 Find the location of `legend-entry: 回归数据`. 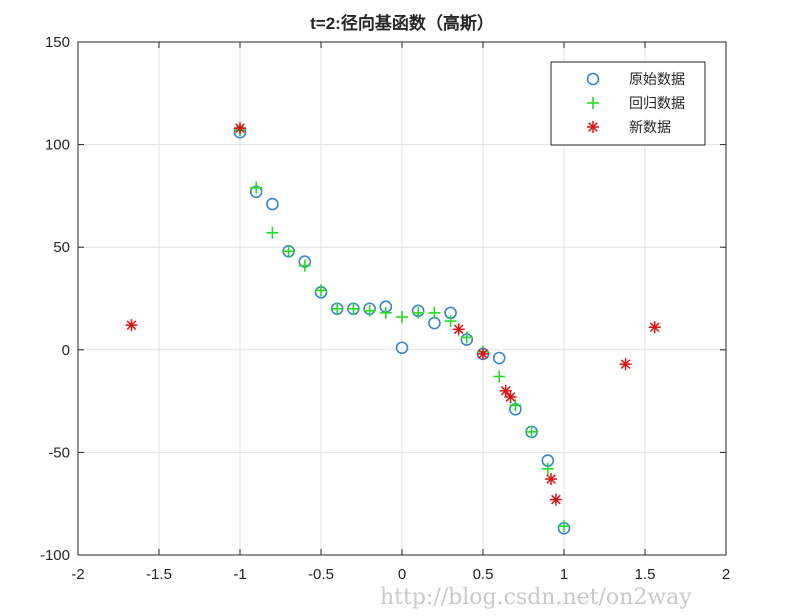

legend-entry: 回归数据 is located at coordinates (636, 103).